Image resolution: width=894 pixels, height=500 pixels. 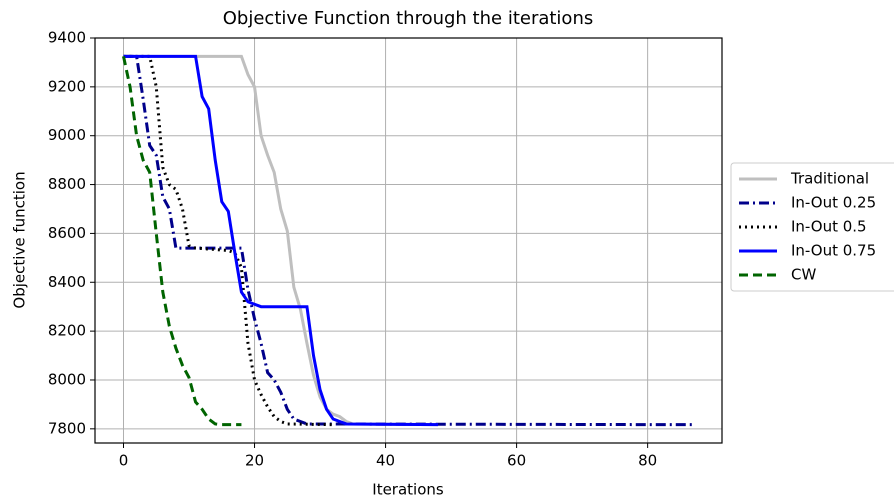 I want to click on legend-label: In-Out 0.25, so click(x=833, y=203).